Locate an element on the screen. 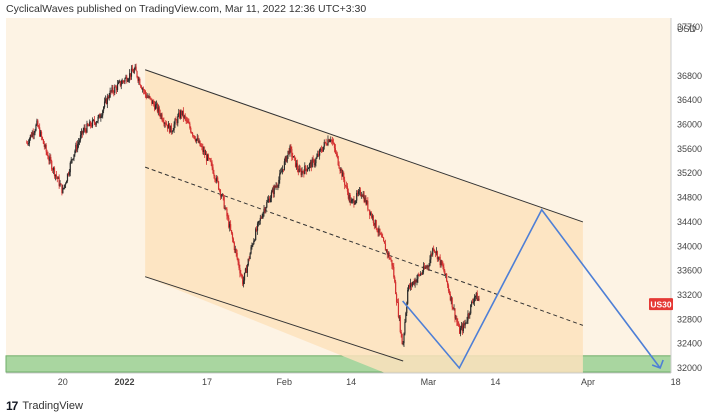 This screenshot has width=720, height=419. price-tick-label: 34400 is located at coordinates (689, 222).